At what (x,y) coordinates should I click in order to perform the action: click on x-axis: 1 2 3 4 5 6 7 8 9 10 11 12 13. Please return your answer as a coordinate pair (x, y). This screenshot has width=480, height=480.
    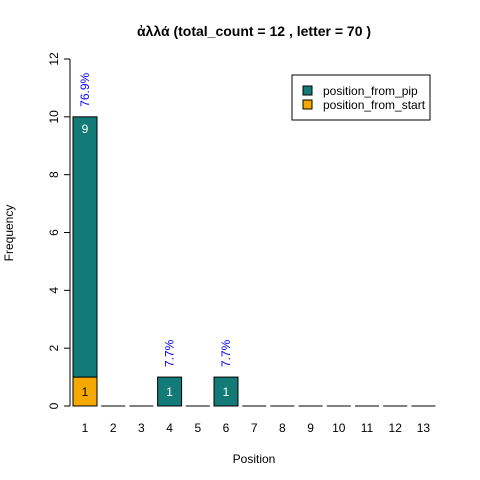
    Looking at the image, I should click on (256, 428).